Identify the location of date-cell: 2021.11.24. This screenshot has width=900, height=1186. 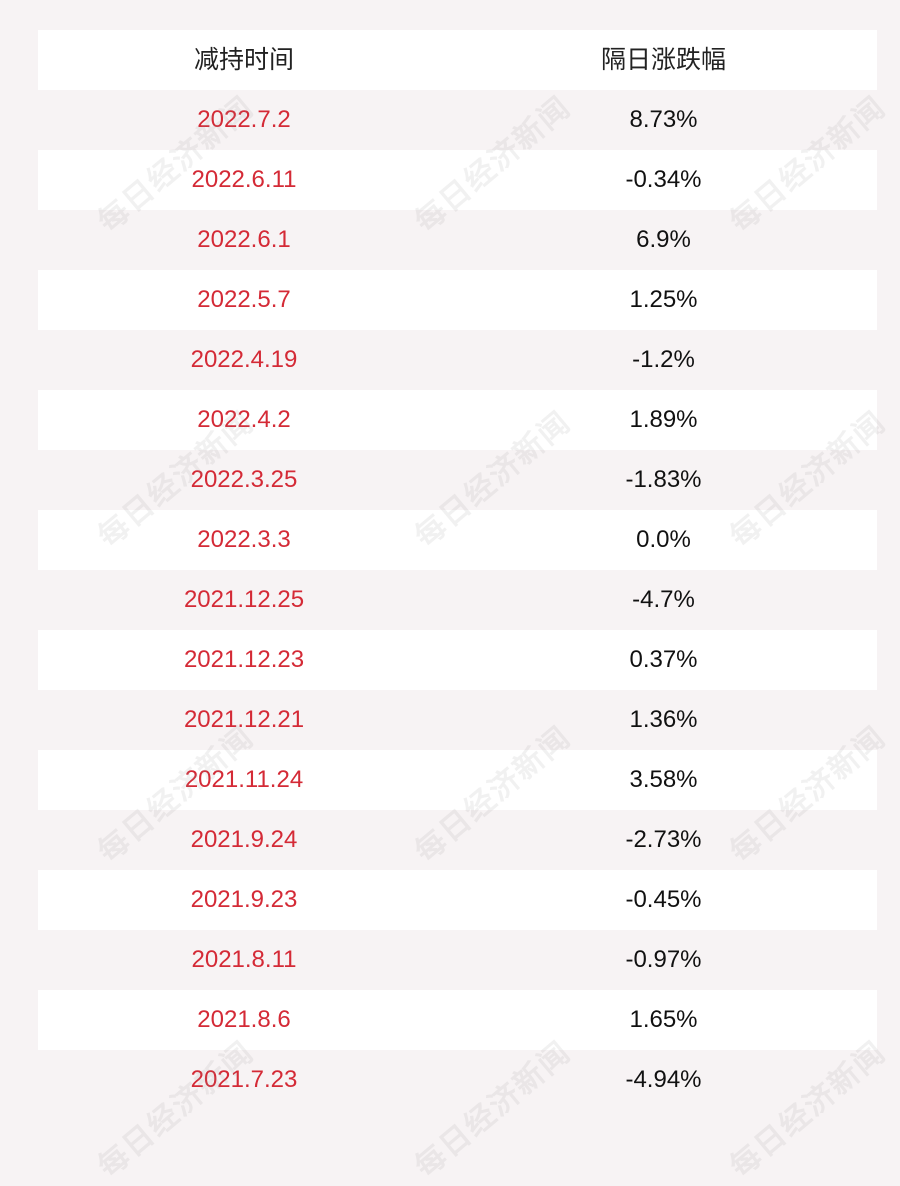
(244, 779).